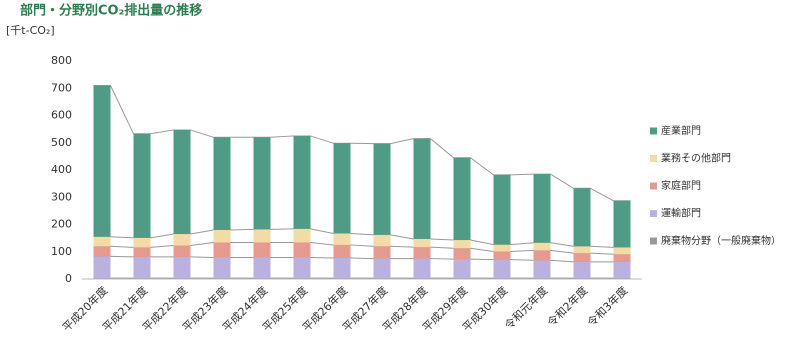 Image resolution: width=788 pixels, height=337 pixels. I want to click on legend-label: 廃棄物分野（一般廃棄物）, so click(721, 240).